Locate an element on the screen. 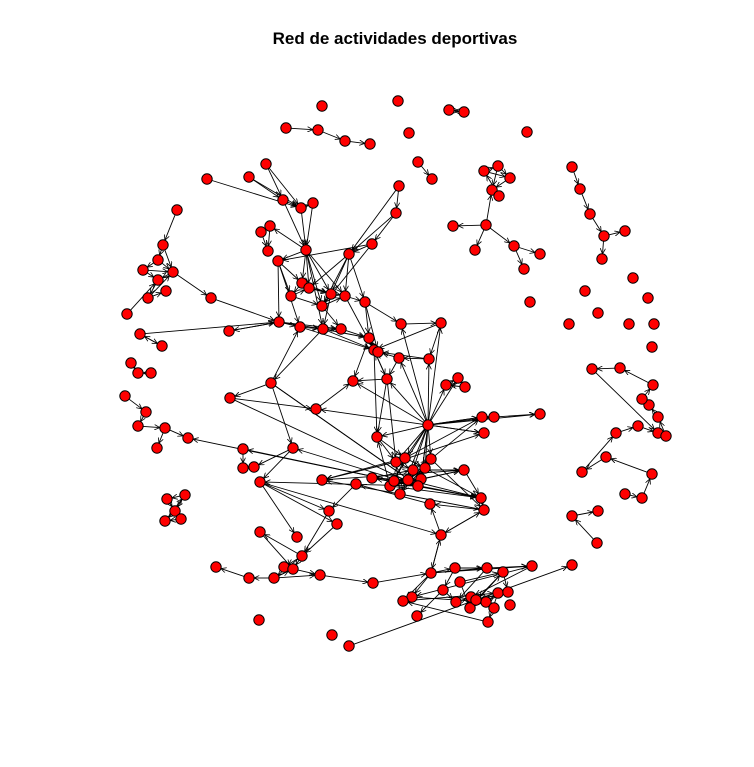 Image resolution: width=754 pixels, height=767 pixels. chart-title: Red de actividades deportivas is located at coordinates (395, 38).